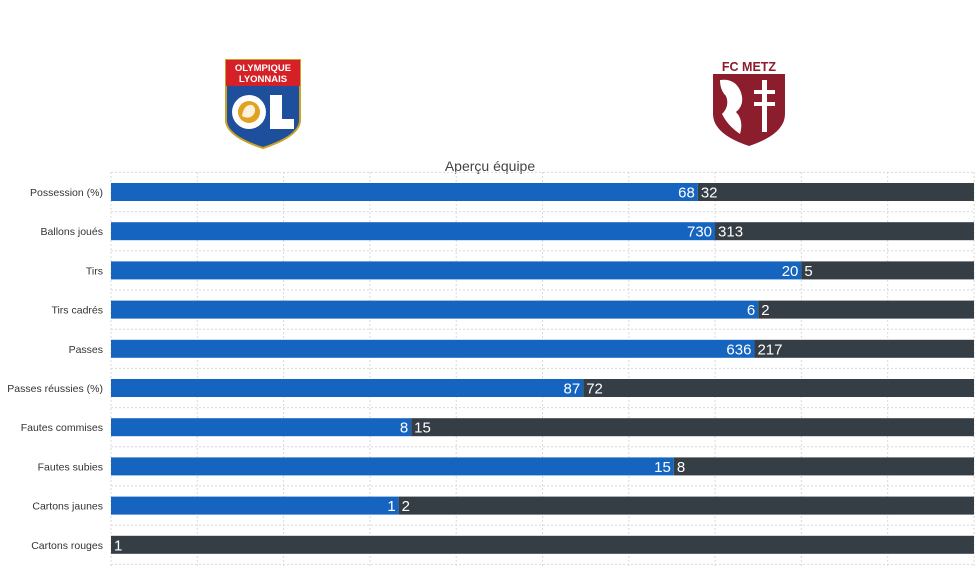  I want to click on svg-text: OLYMPIQUE, so click(263, 68).